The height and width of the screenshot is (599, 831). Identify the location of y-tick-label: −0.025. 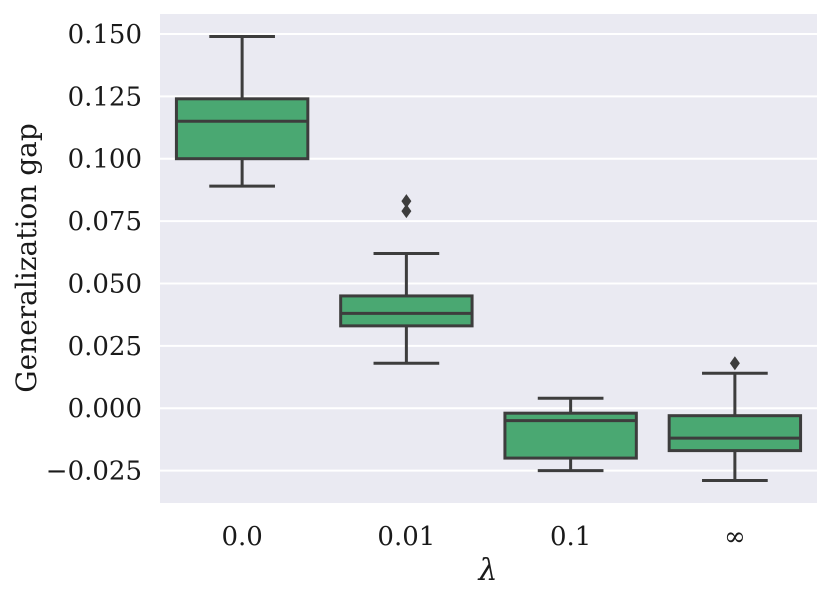
(94, 472).